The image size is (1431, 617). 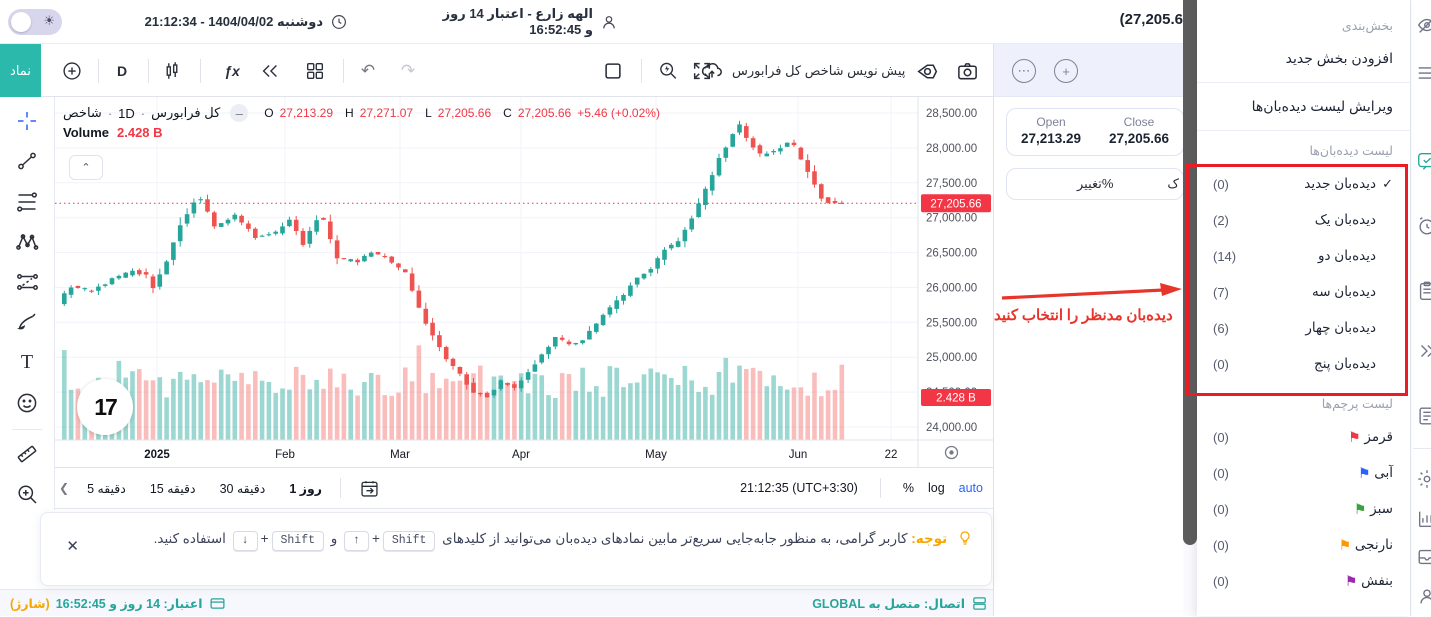 What do you see at coordinates (72, 546) in the screenshot?
I see `close-icon: ✕` at bounding box center [72, 546].